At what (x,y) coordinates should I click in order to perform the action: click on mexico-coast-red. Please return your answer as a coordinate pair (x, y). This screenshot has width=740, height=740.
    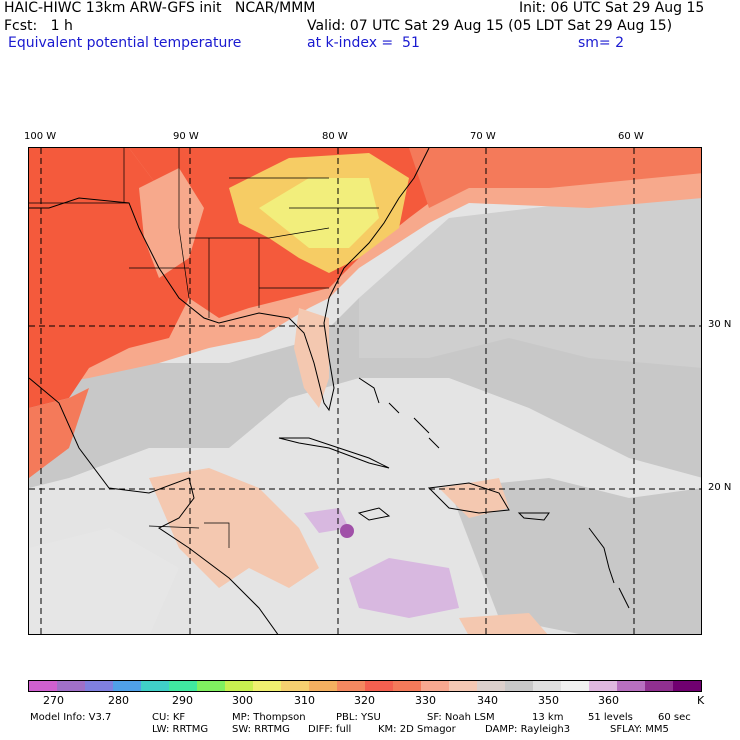
    Looking at the image, I should click on (59, 433).